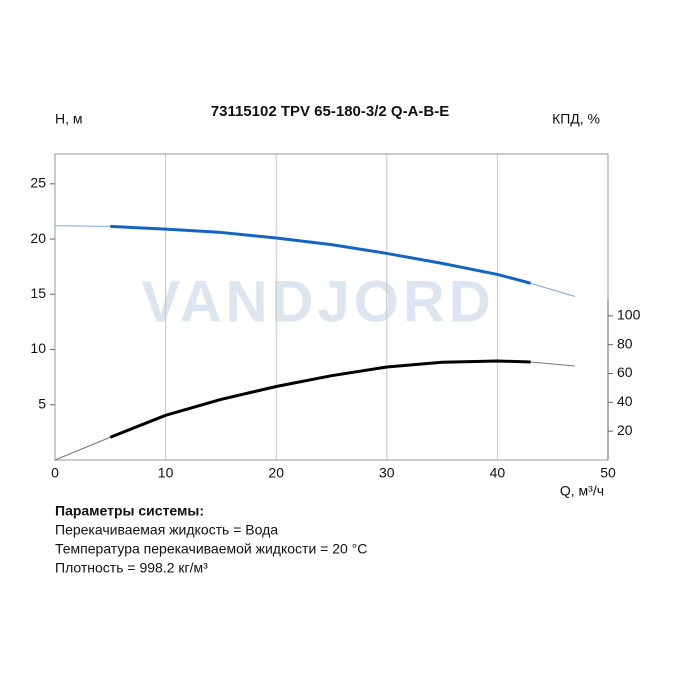  Describe the element at coordinates (625, 343) in the screenshot. I see `y2-tick-label: 80` at that location.